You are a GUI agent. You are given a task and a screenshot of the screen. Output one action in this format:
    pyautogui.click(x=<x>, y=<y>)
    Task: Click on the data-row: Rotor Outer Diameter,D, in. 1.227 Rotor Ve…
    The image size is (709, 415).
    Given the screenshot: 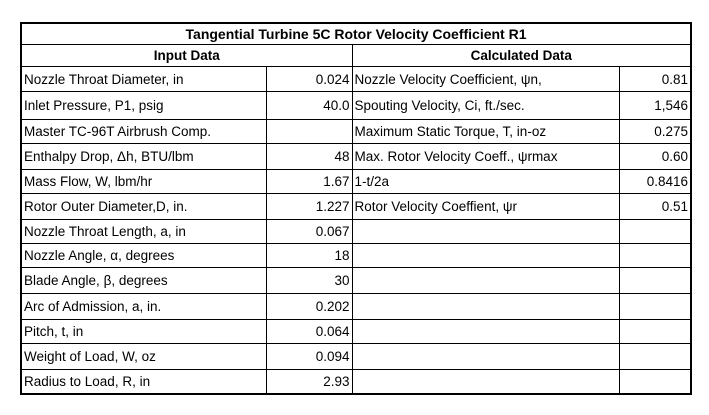 What is the action you would take?
    pyautogui.click(x=356, y=206)
    